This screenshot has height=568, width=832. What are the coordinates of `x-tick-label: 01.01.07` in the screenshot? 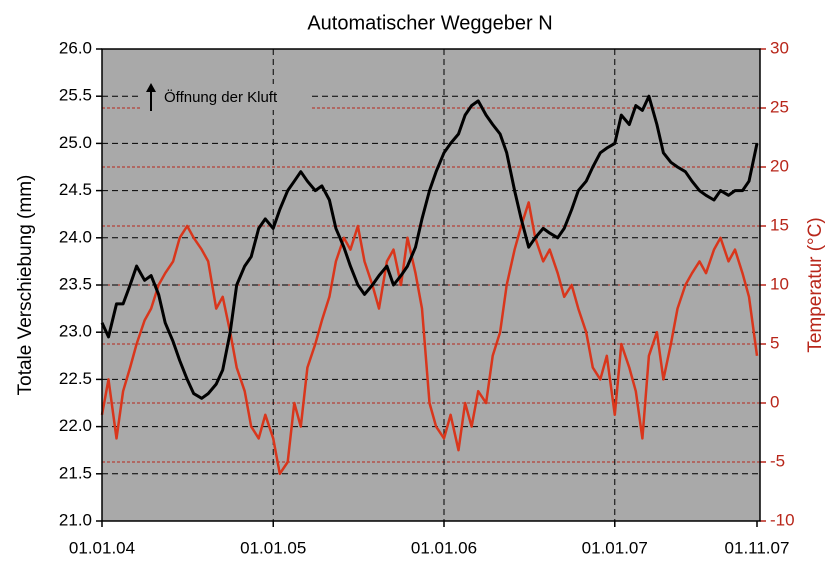 It's located at (615, 547).